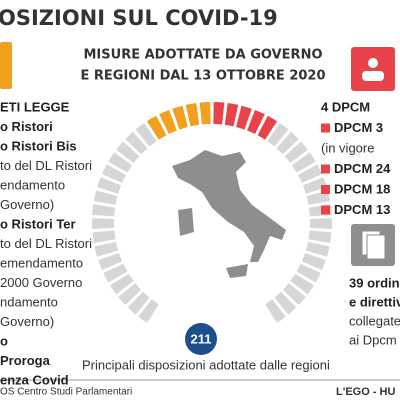 The width and height of the screenshot is (400, 400). I want to click on decree-line: enza Covid, so click(34, 379).